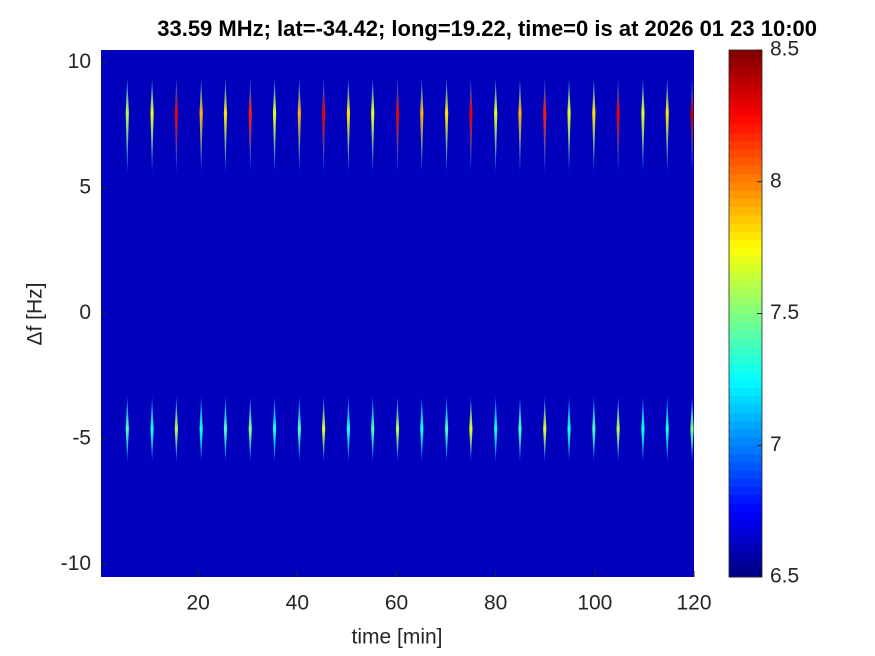  I want to click on x-tick-label: 100, so click(594, 603).